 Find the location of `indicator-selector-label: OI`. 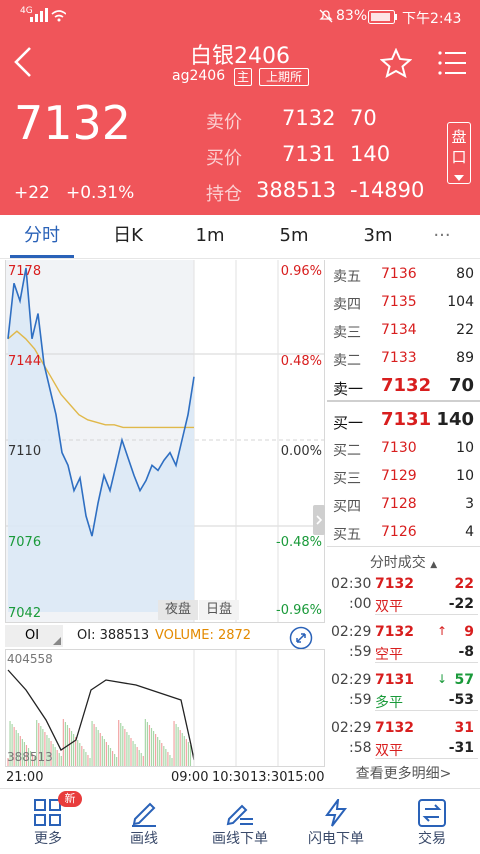

indicator-selector-label: OI is located at coordinates (32, 635).